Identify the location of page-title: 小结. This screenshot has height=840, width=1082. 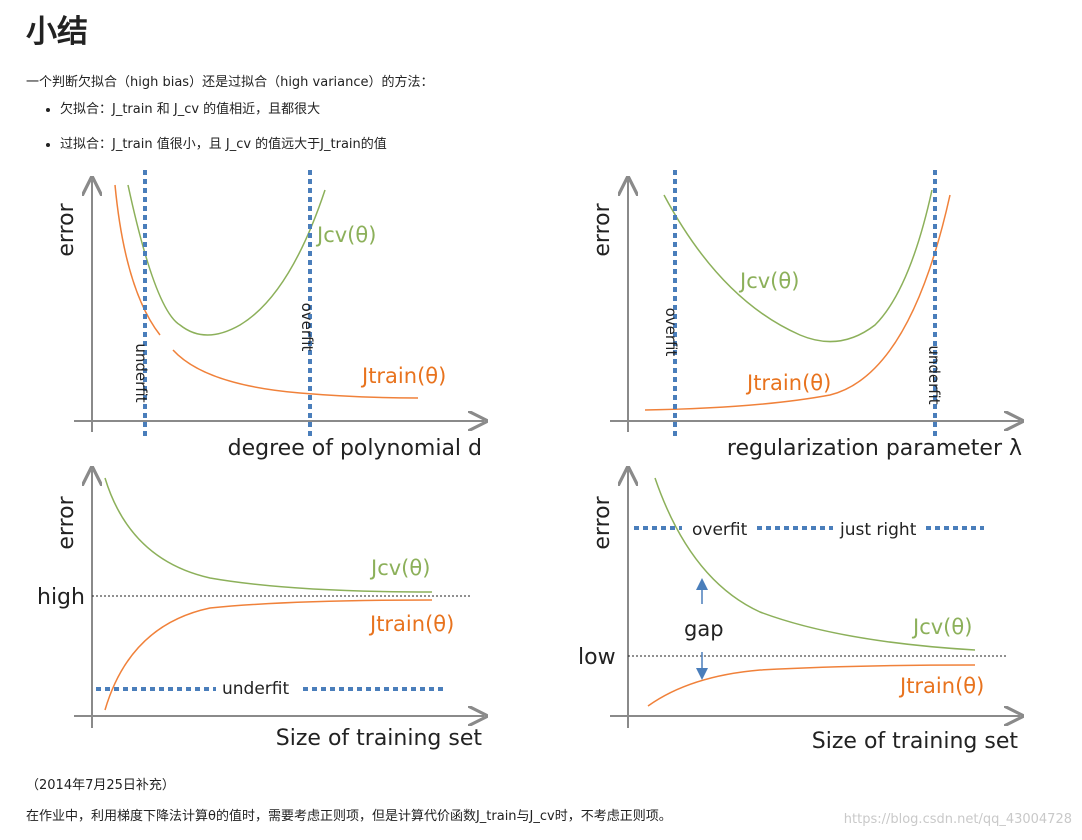
(57, 32).